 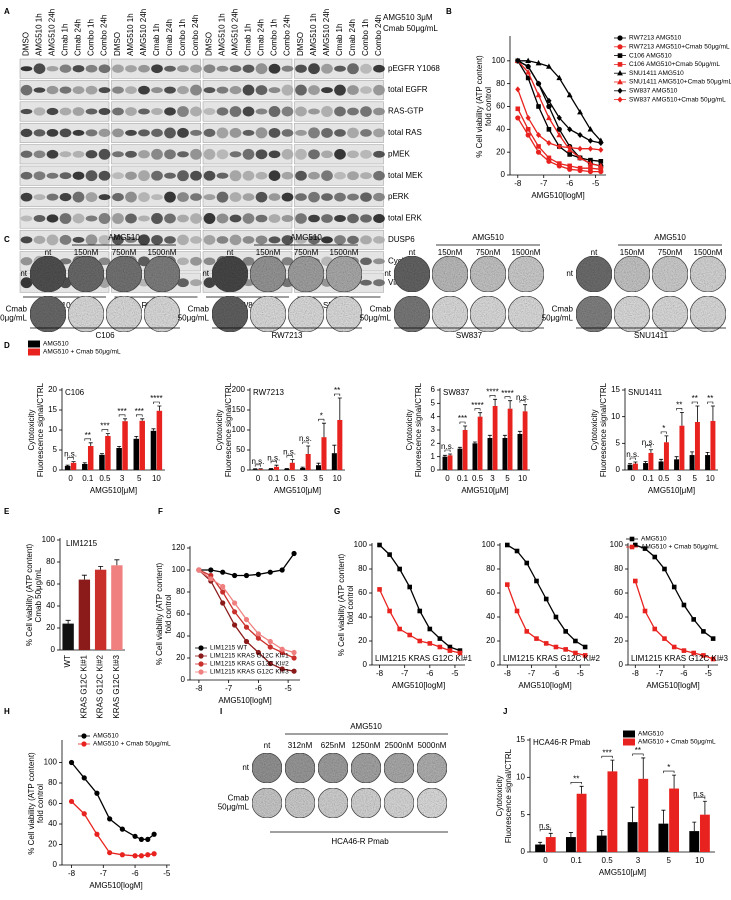 What do you see at coordinates (113, 829) in the screenshot?
I see `curve` at bounding box center [113, 829].